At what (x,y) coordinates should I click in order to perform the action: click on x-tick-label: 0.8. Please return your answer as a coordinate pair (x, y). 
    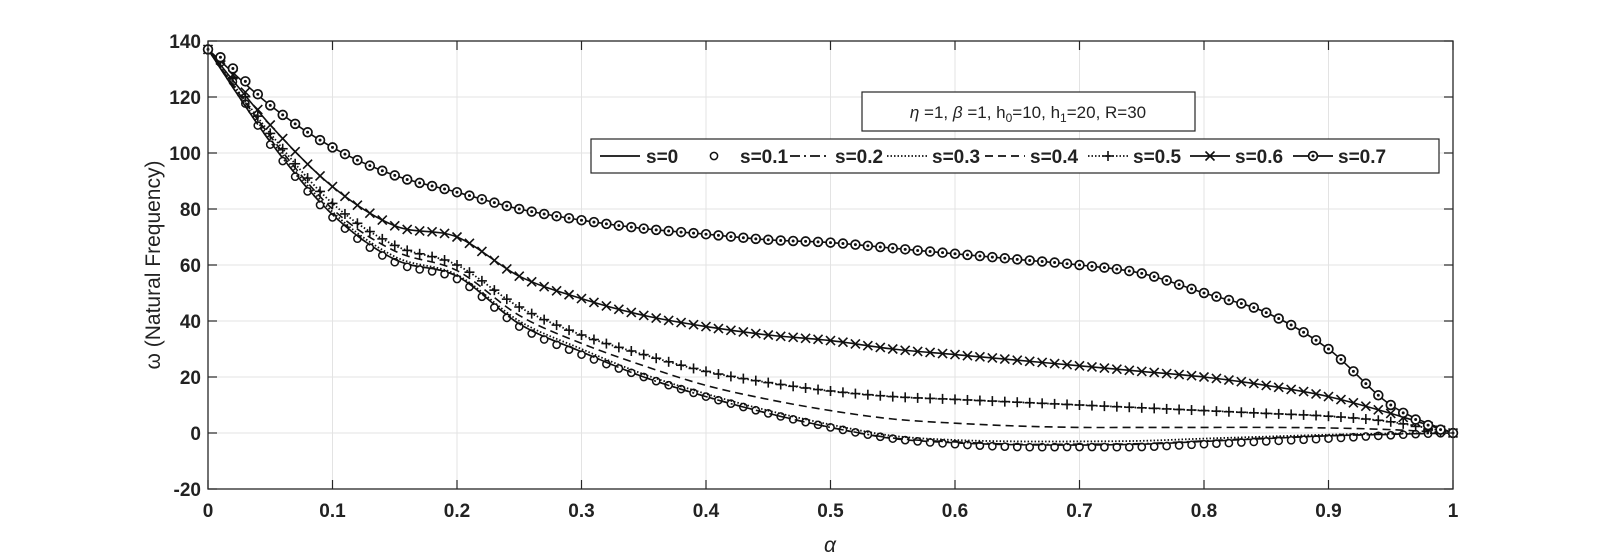
    Looking at the image, I should click on (1204, 511).